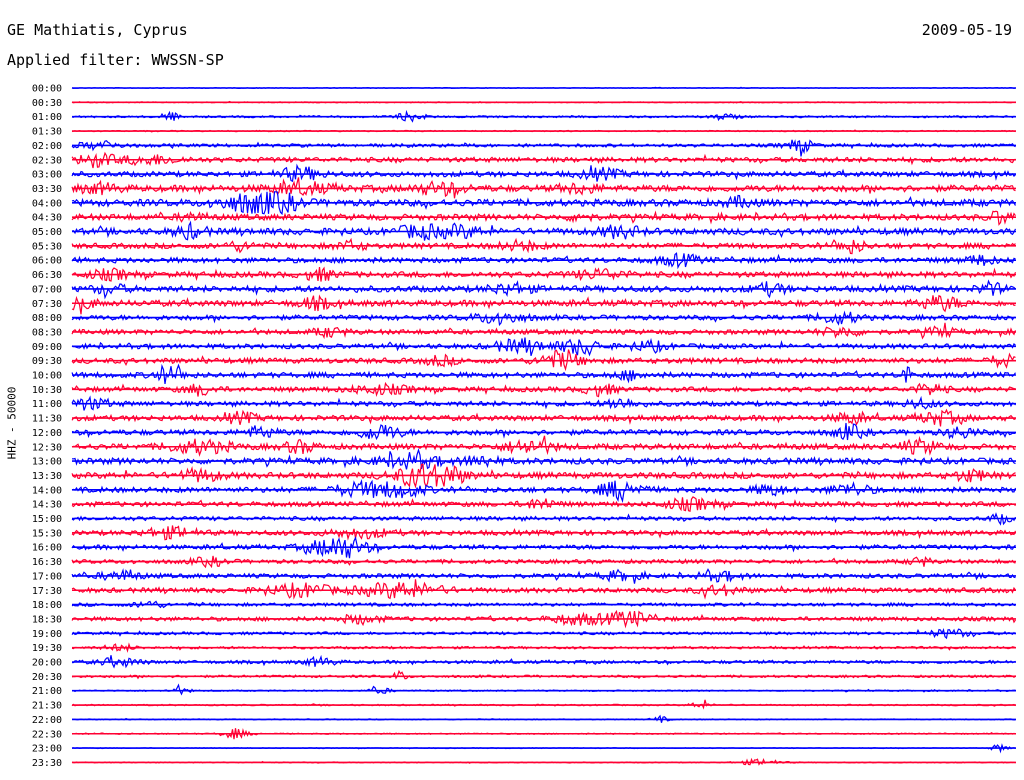  I want to click on row-time-label: 22:30, so click(47, 734).